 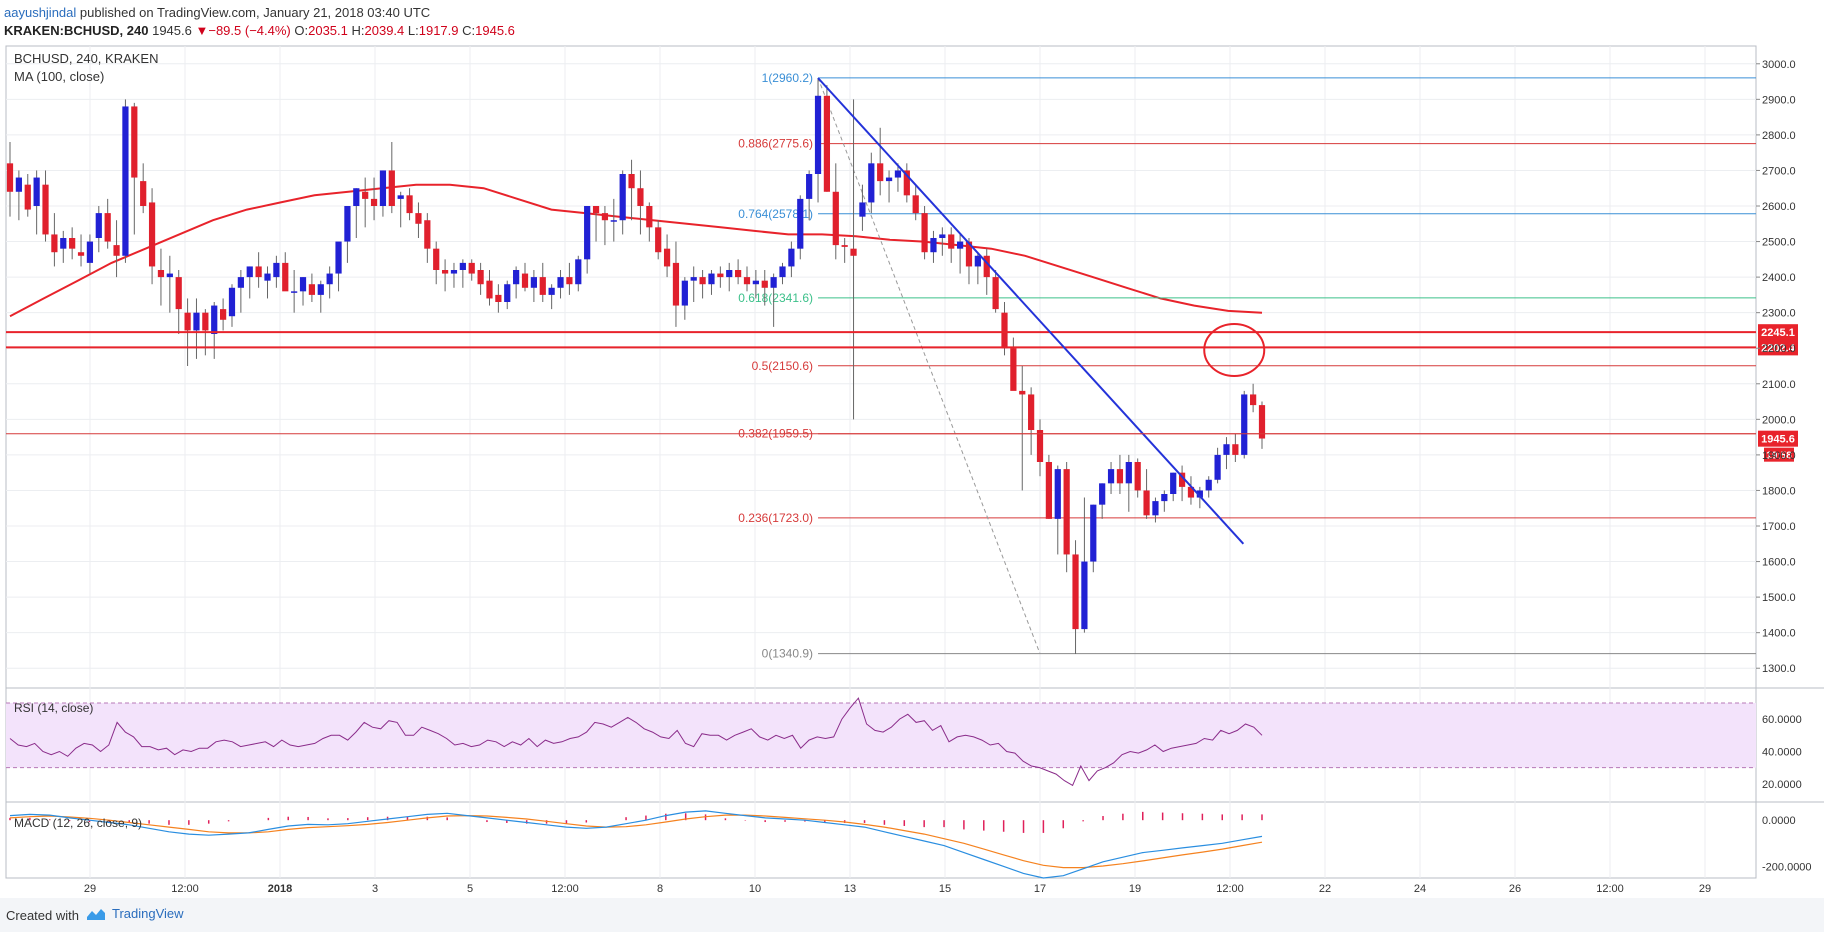 I want to click on fibonacci-level-label: 0.618(2341.6), so click(x=775, y=298).